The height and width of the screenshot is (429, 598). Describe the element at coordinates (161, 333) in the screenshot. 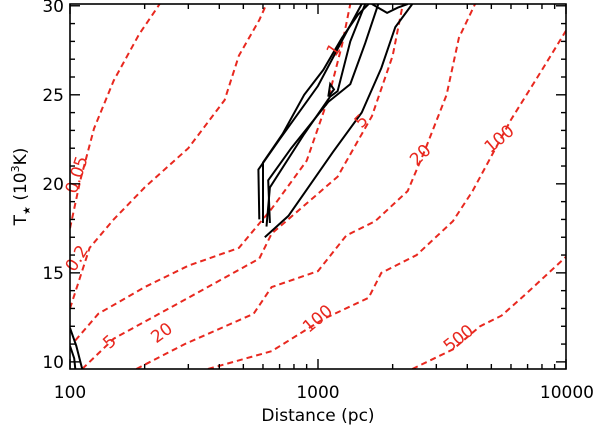

I see `red-contour-label-7: 20` at that location.